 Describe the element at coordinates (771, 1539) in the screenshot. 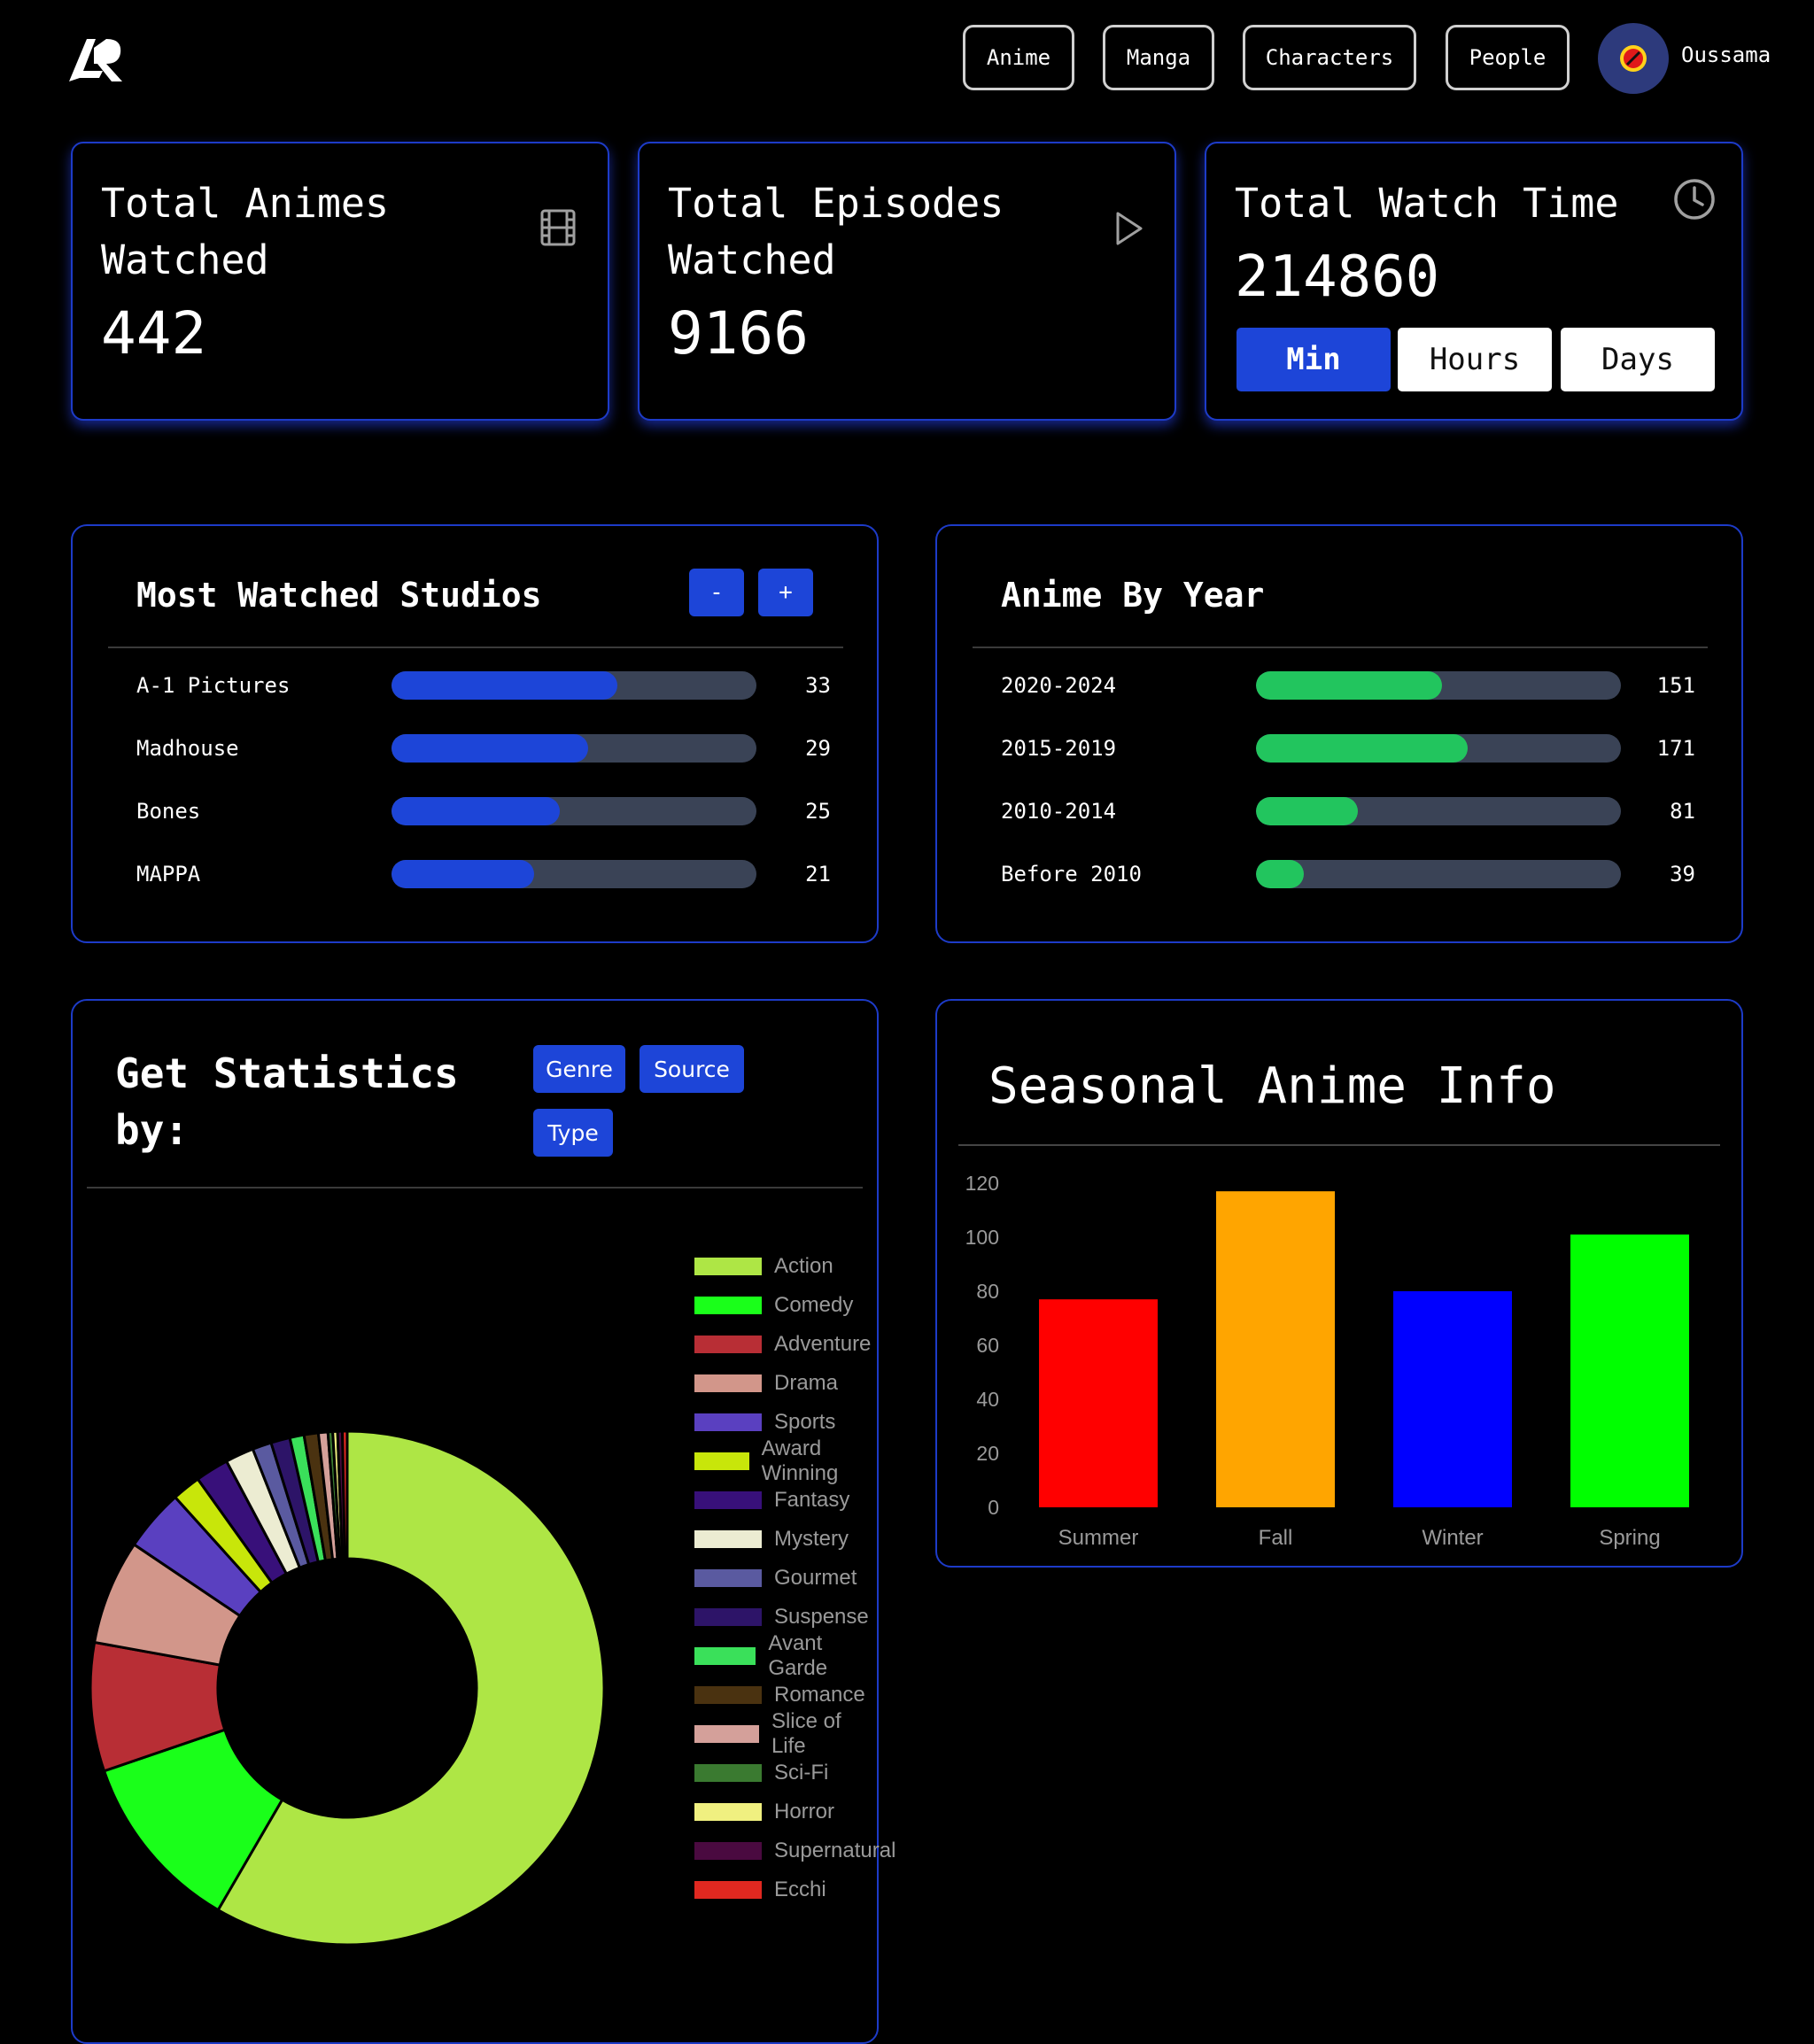

I see `legend-item: Mystery` at that location.